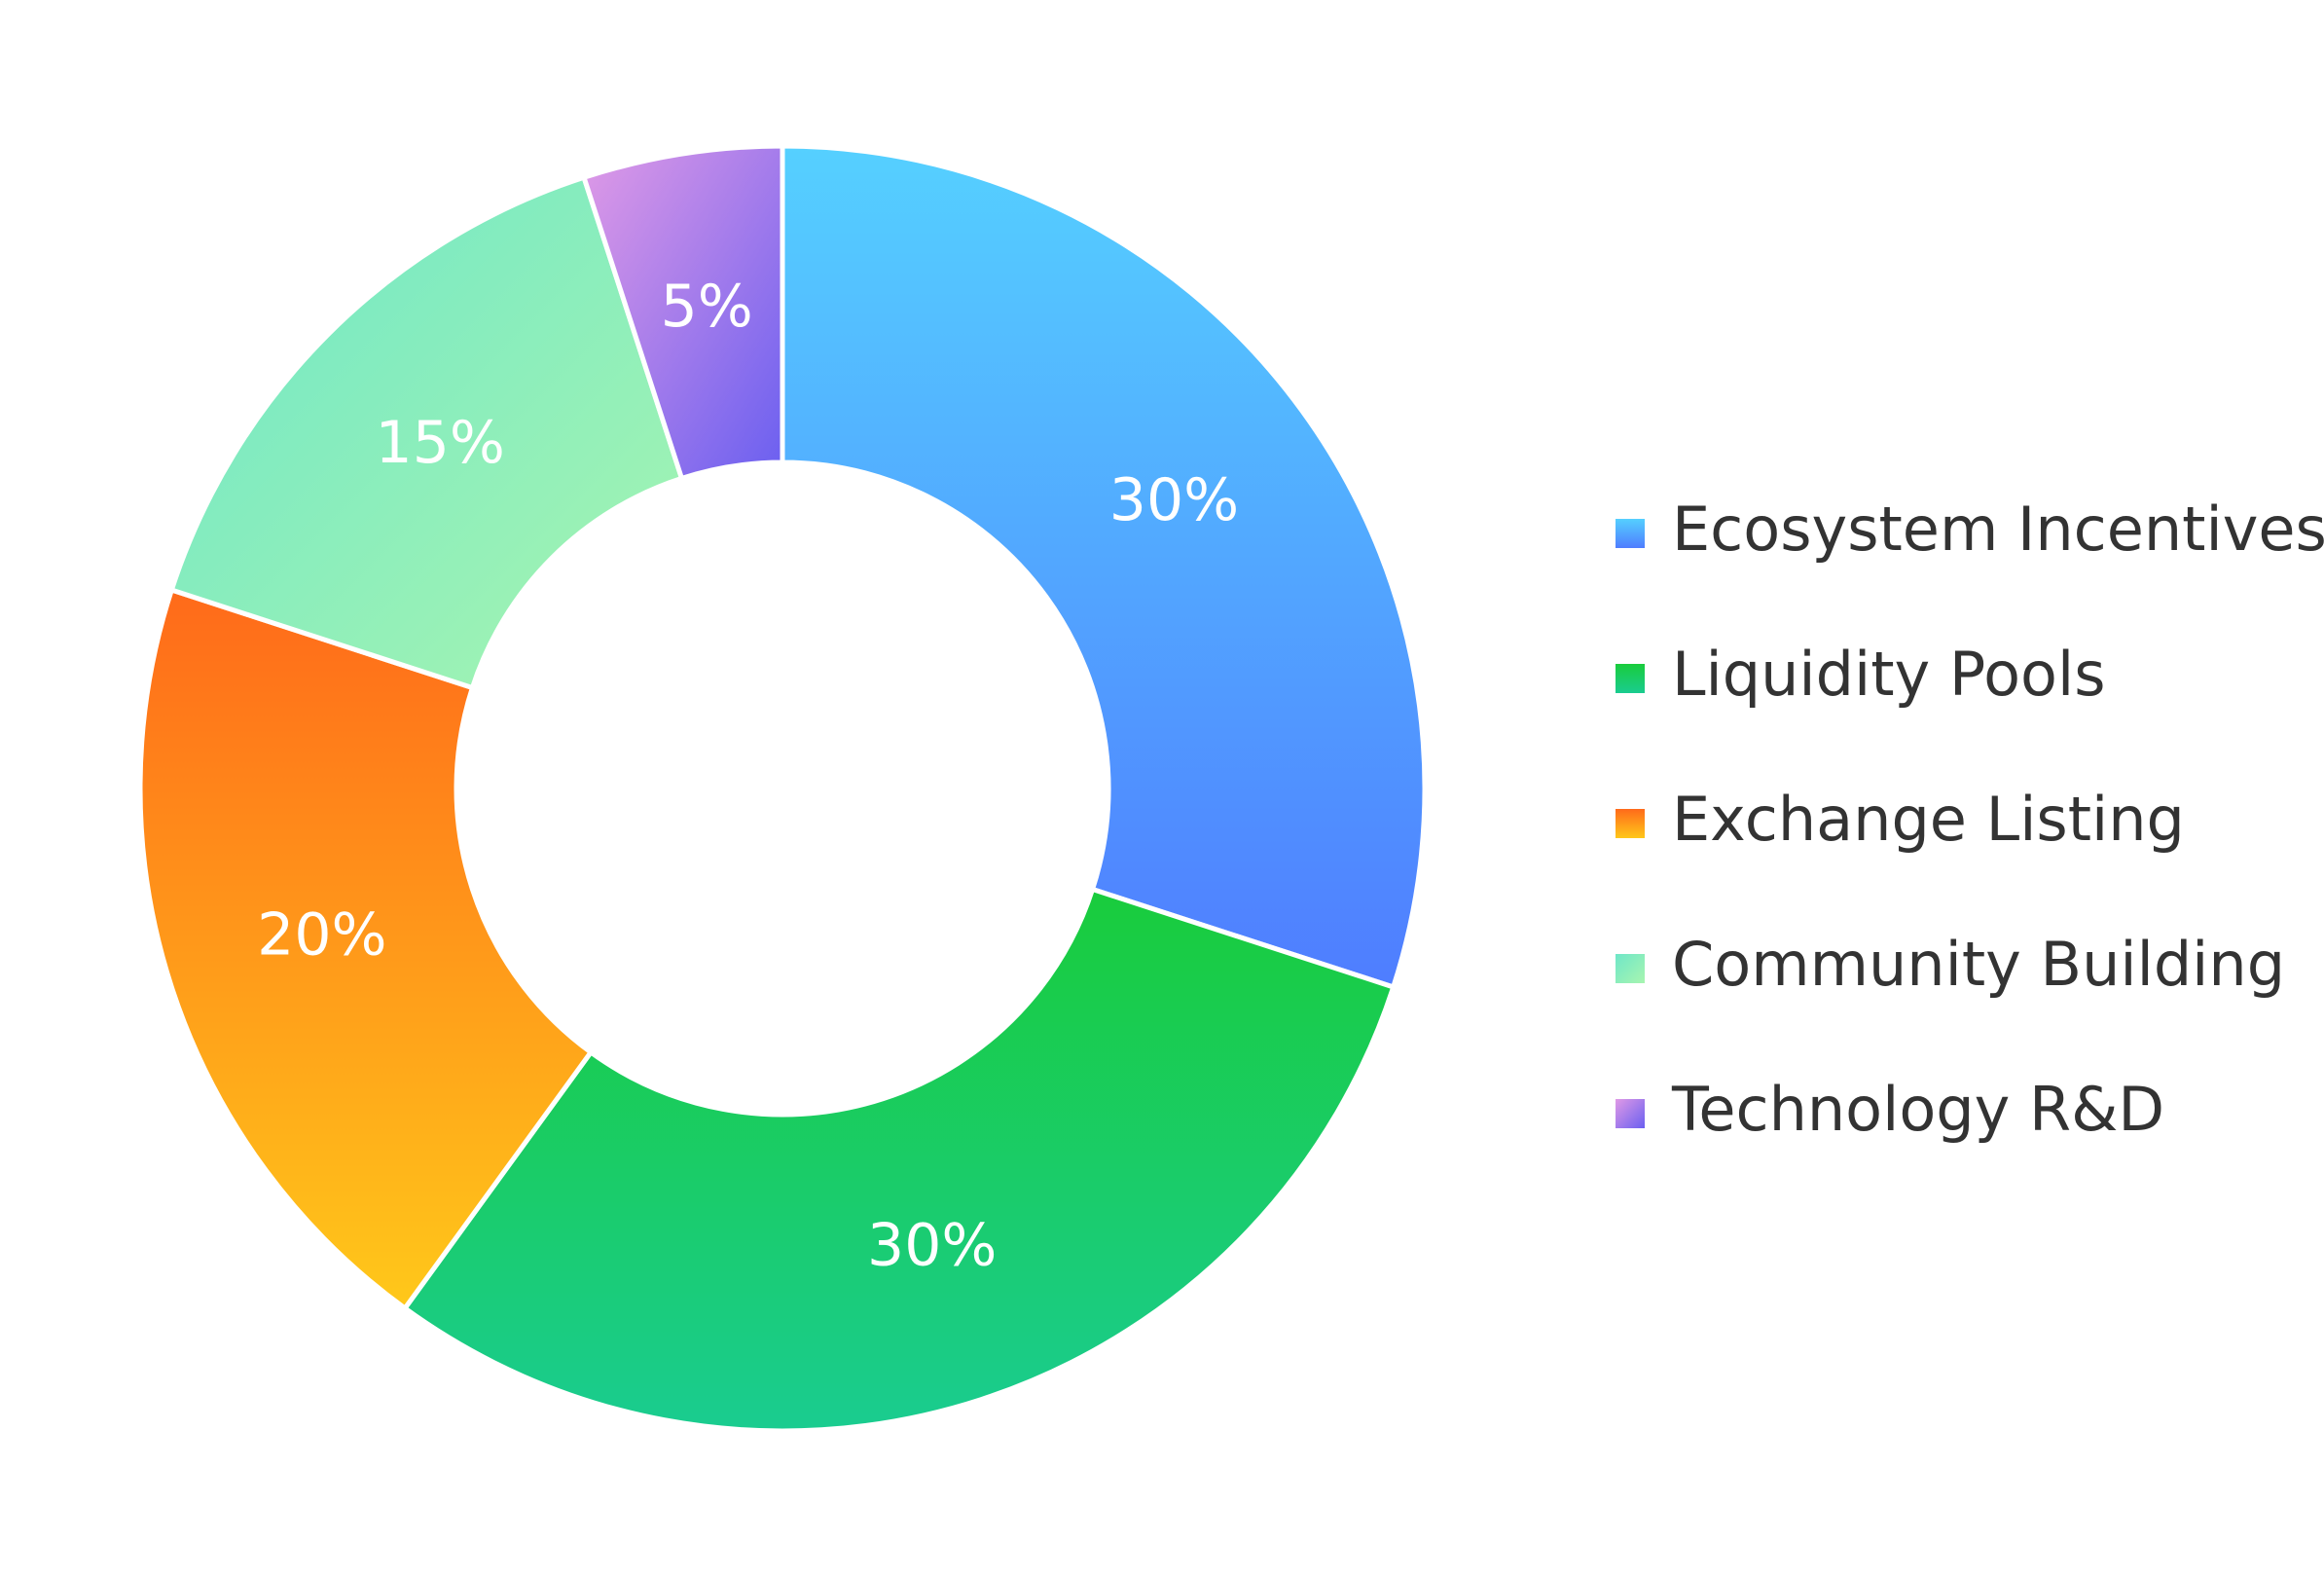  I want to click on legend-label: Community Building, so click(1978, 964).